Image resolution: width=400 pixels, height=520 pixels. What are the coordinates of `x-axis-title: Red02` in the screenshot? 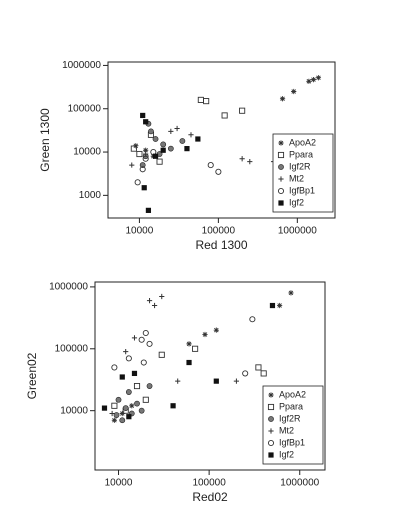 It's located at (210, 497).